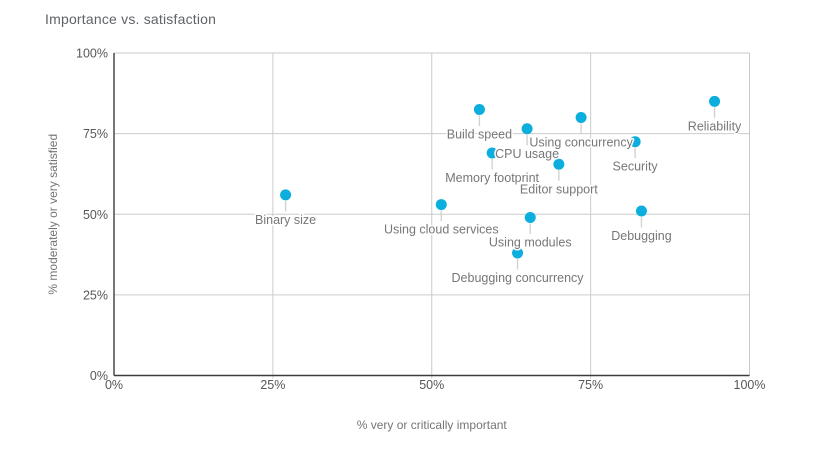  I want to click on y-tick-label: 100%, so click(92, 54).